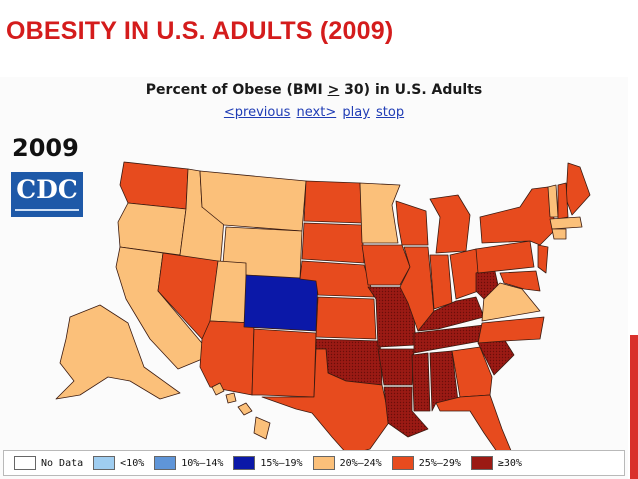 The width and height of the screenshot is (638, 479). Describe the element at coordinates (154, 185) in the screenshot. I see `state-wa` at that location.